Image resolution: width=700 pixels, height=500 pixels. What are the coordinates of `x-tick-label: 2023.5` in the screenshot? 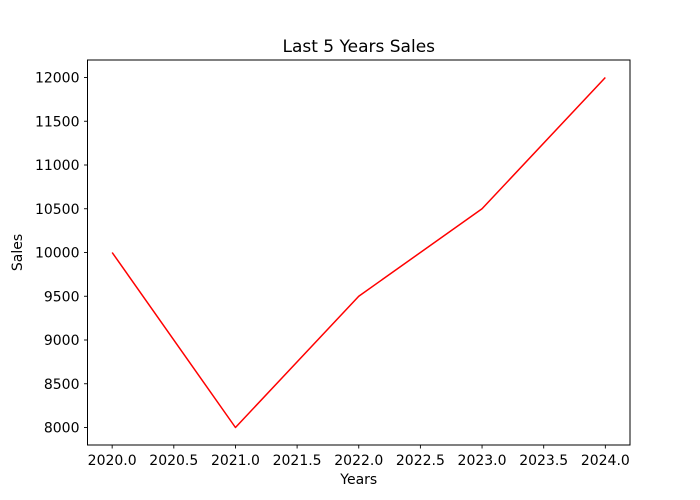 It's located at (543, 461).